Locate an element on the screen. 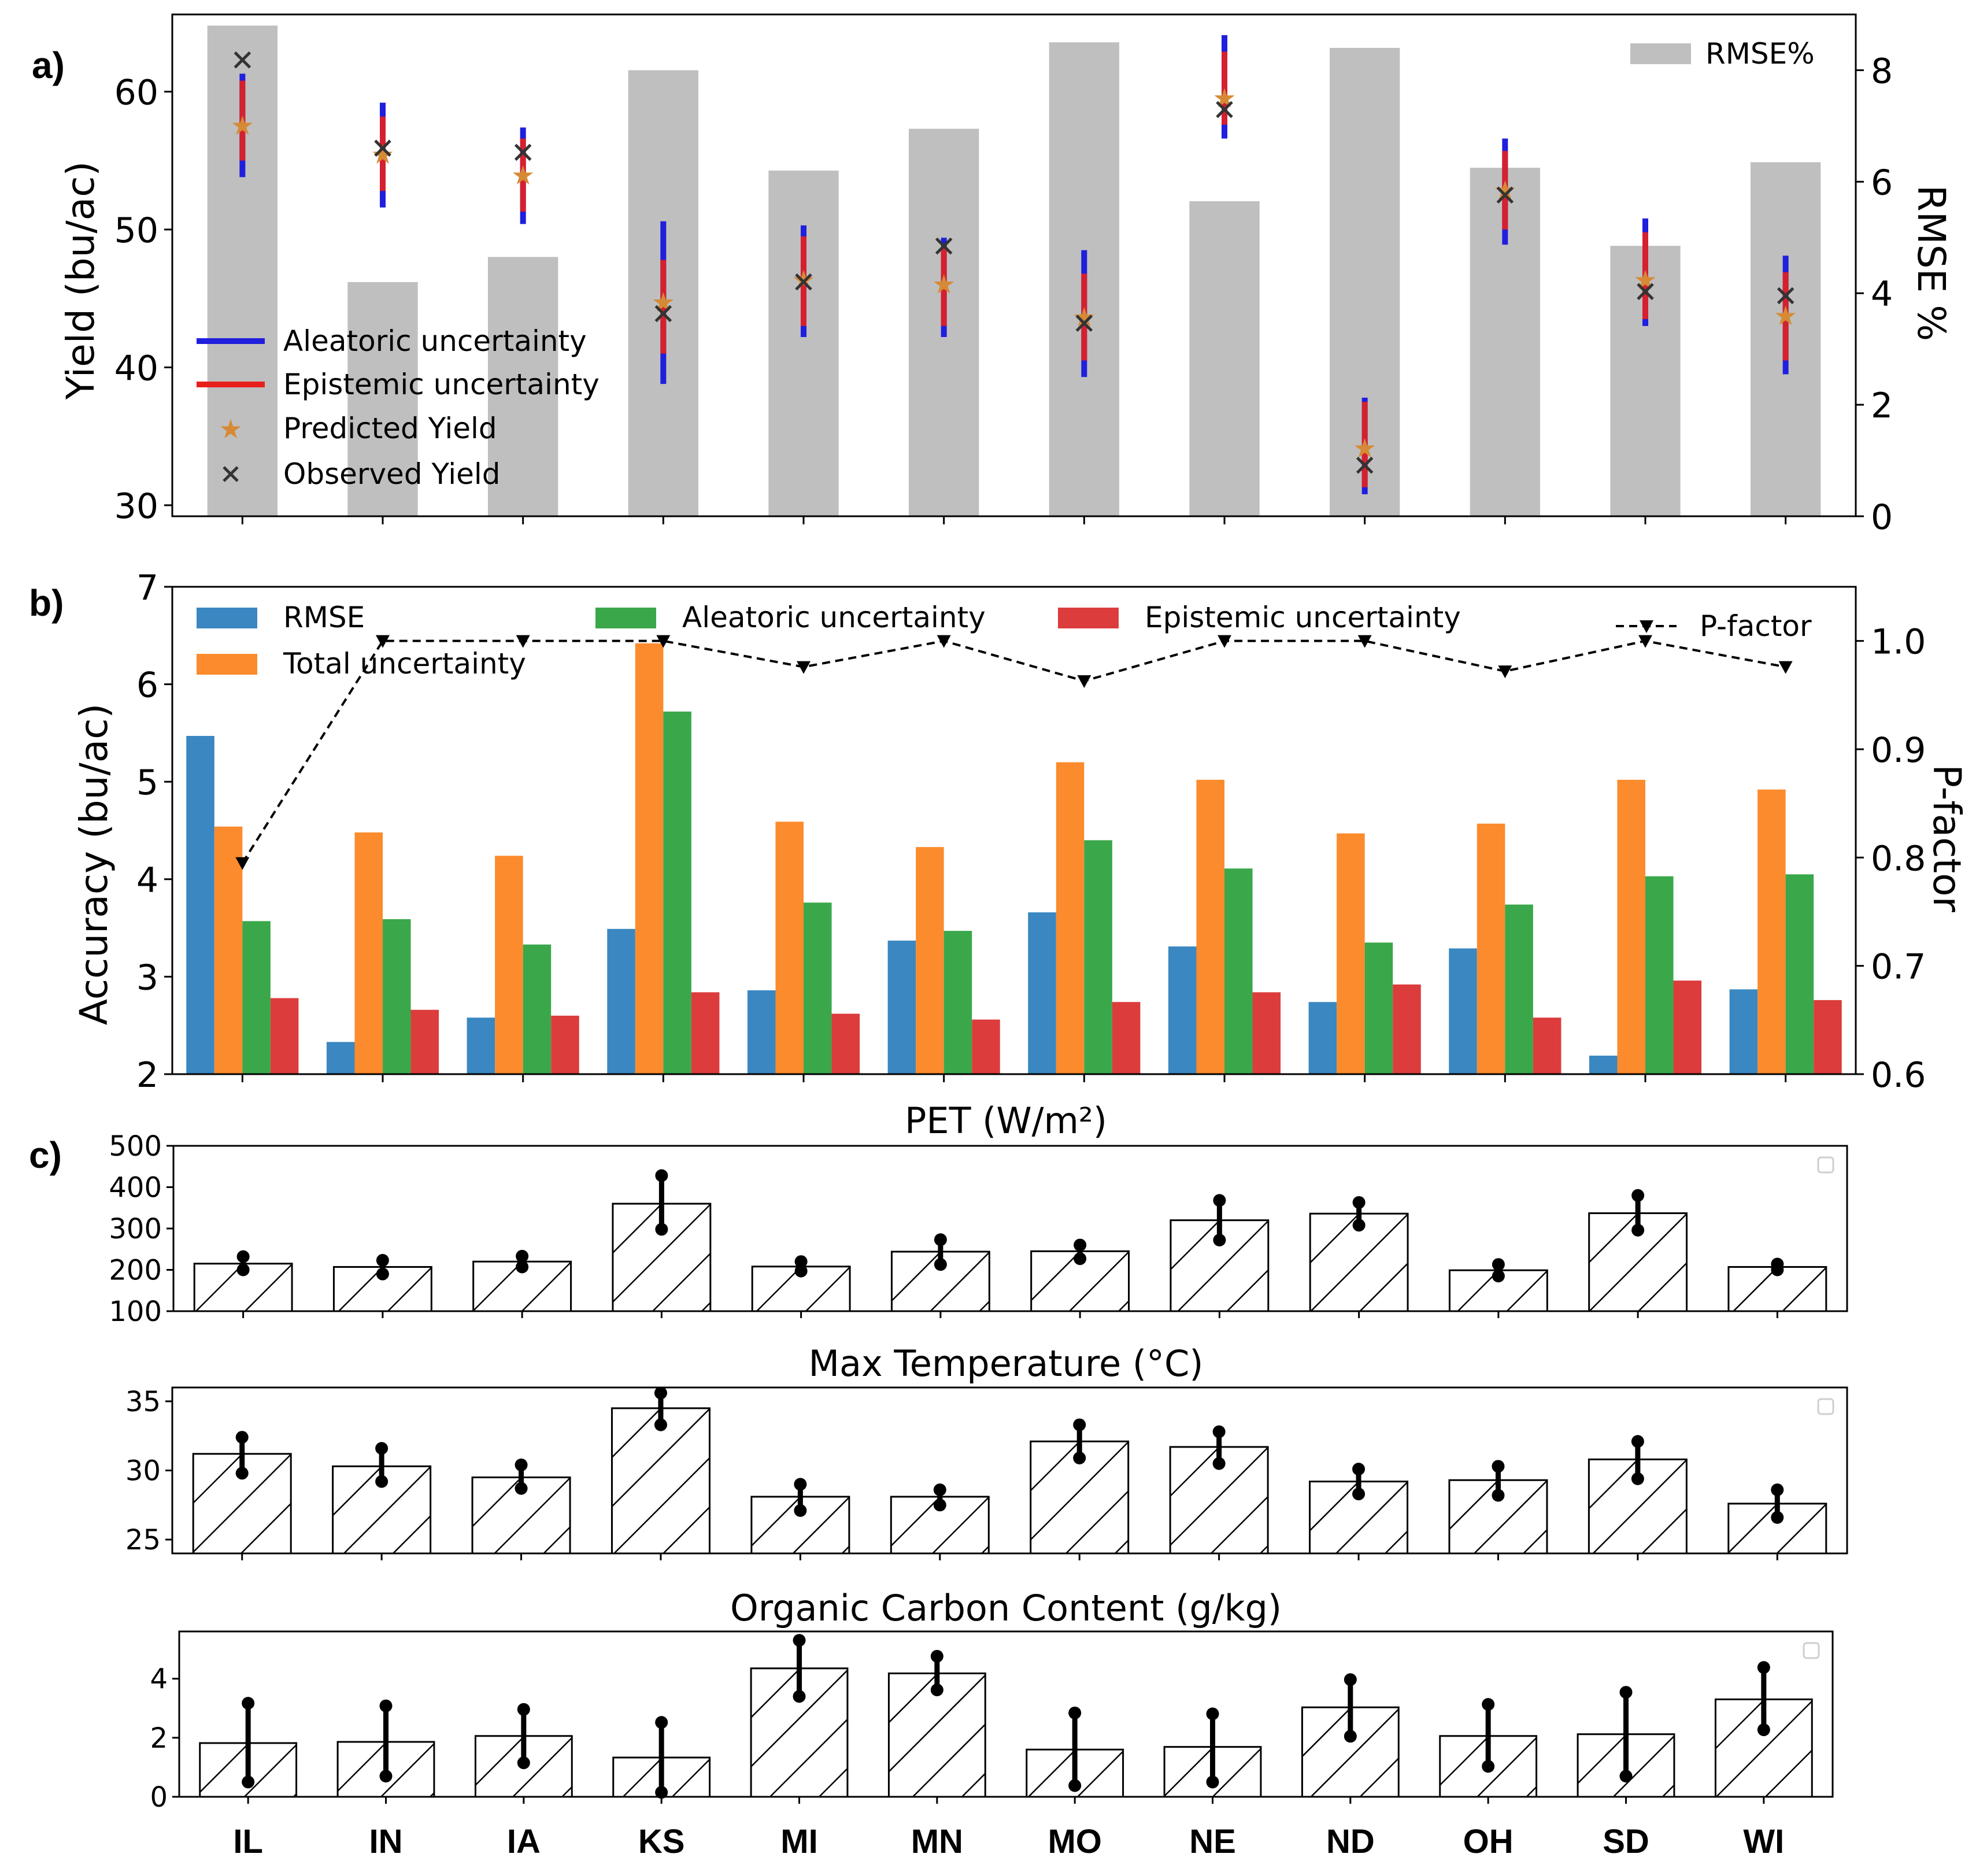  y-right-tick-label: 6 is located at coordinates (1882, 182).